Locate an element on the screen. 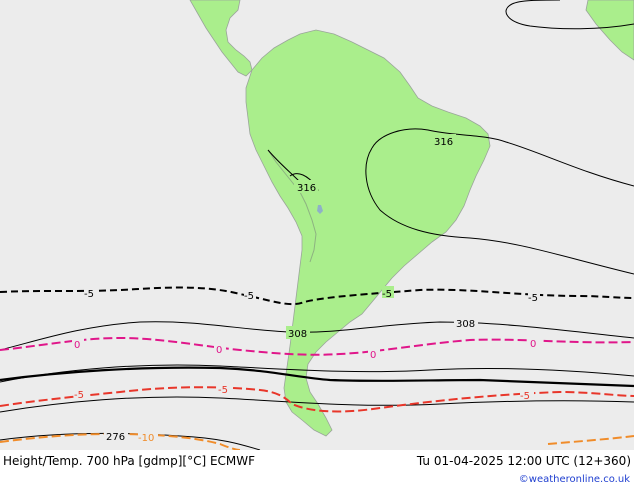 This screenshot has height=490, width=634. label-h276: 276 is located at coordinates (115, 437).